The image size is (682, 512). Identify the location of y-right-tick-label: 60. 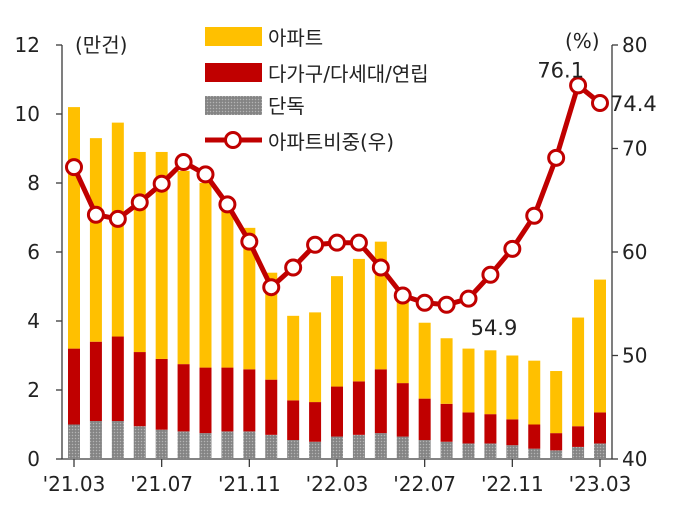
(634, 252).